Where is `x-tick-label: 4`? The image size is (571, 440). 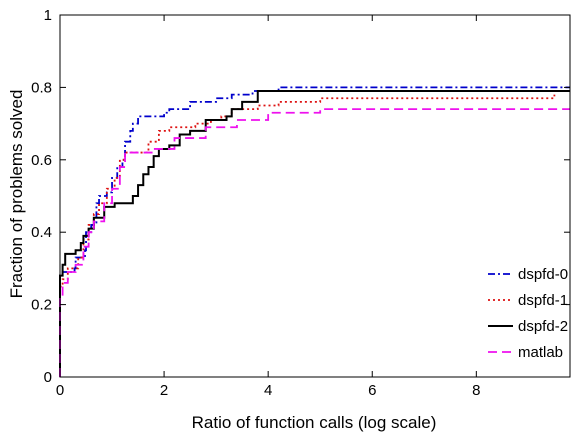
x-tick-label: 4 is located at coordinates (268, 390).